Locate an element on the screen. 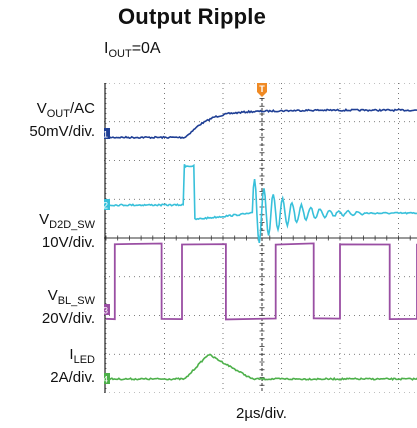  iled-label: ILED 2A/div. is located at coordinates (72, 366).